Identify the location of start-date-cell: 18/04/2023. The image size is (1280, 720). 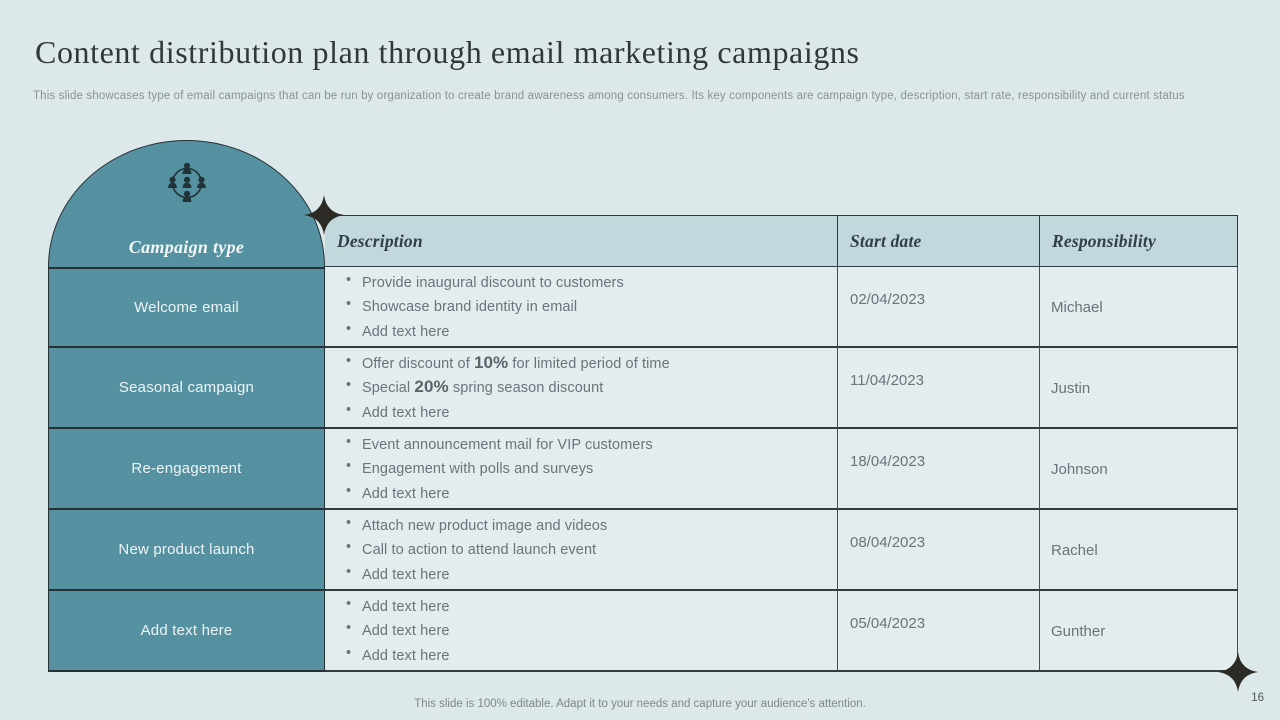
(939, 469).